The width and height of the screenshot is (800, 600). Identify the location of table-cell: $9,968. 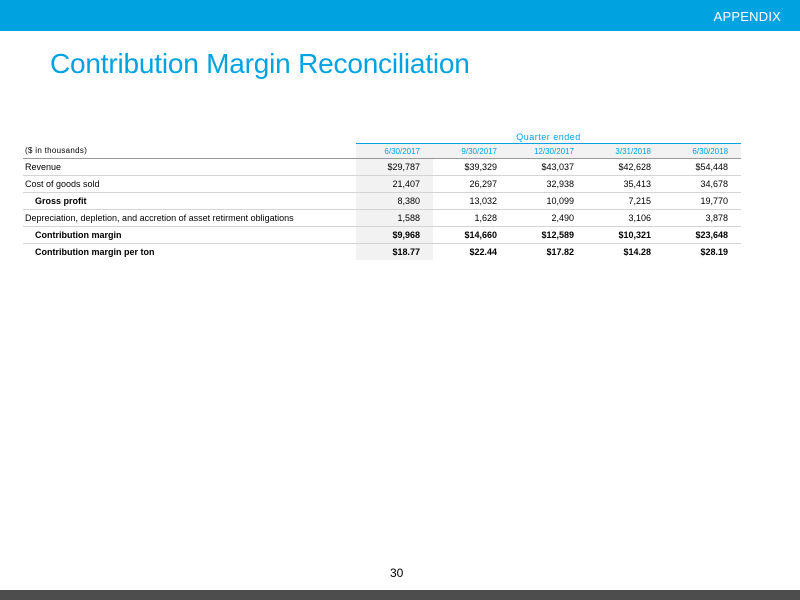
(394, 235).